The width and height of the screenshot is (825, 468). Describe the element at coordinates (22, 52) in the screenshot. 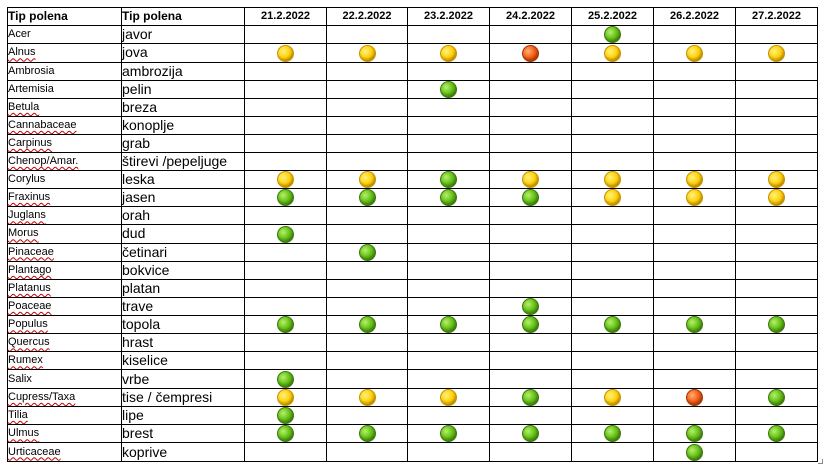

I see `latin-name: Alnus` at that location.